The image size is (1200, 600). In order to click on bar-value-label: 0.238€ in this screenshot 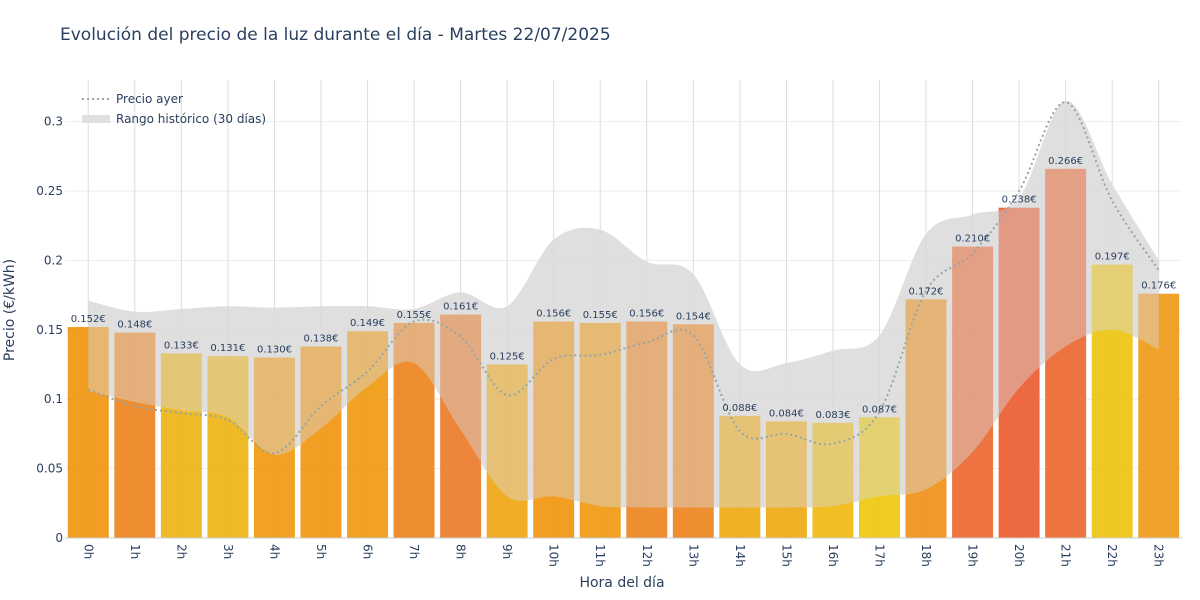, I will do `click(1019, 200)`.